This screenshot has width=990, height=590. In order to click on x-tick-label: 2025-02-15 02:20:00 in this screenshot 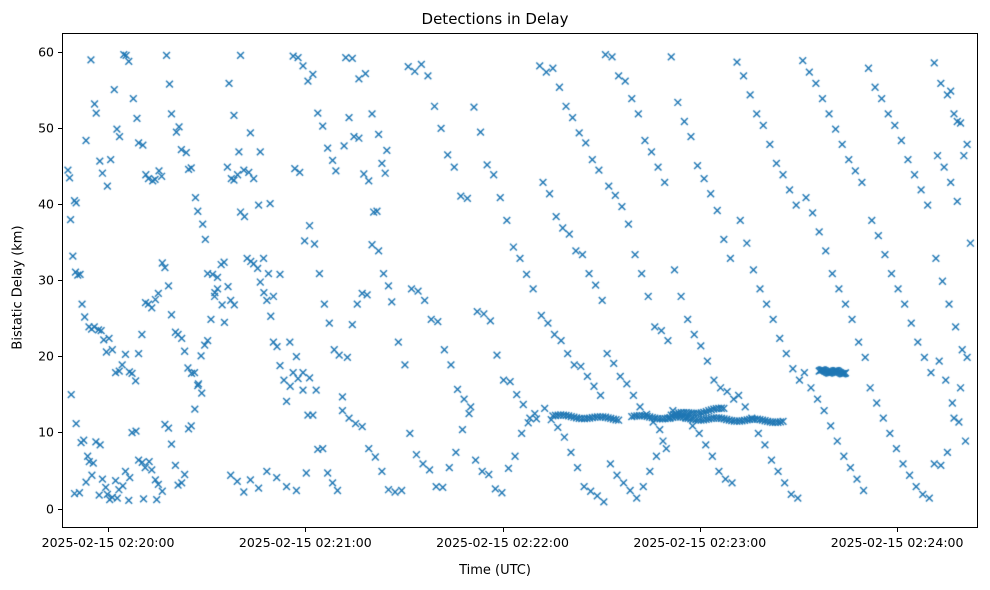, I will do `click(108, 542)`.